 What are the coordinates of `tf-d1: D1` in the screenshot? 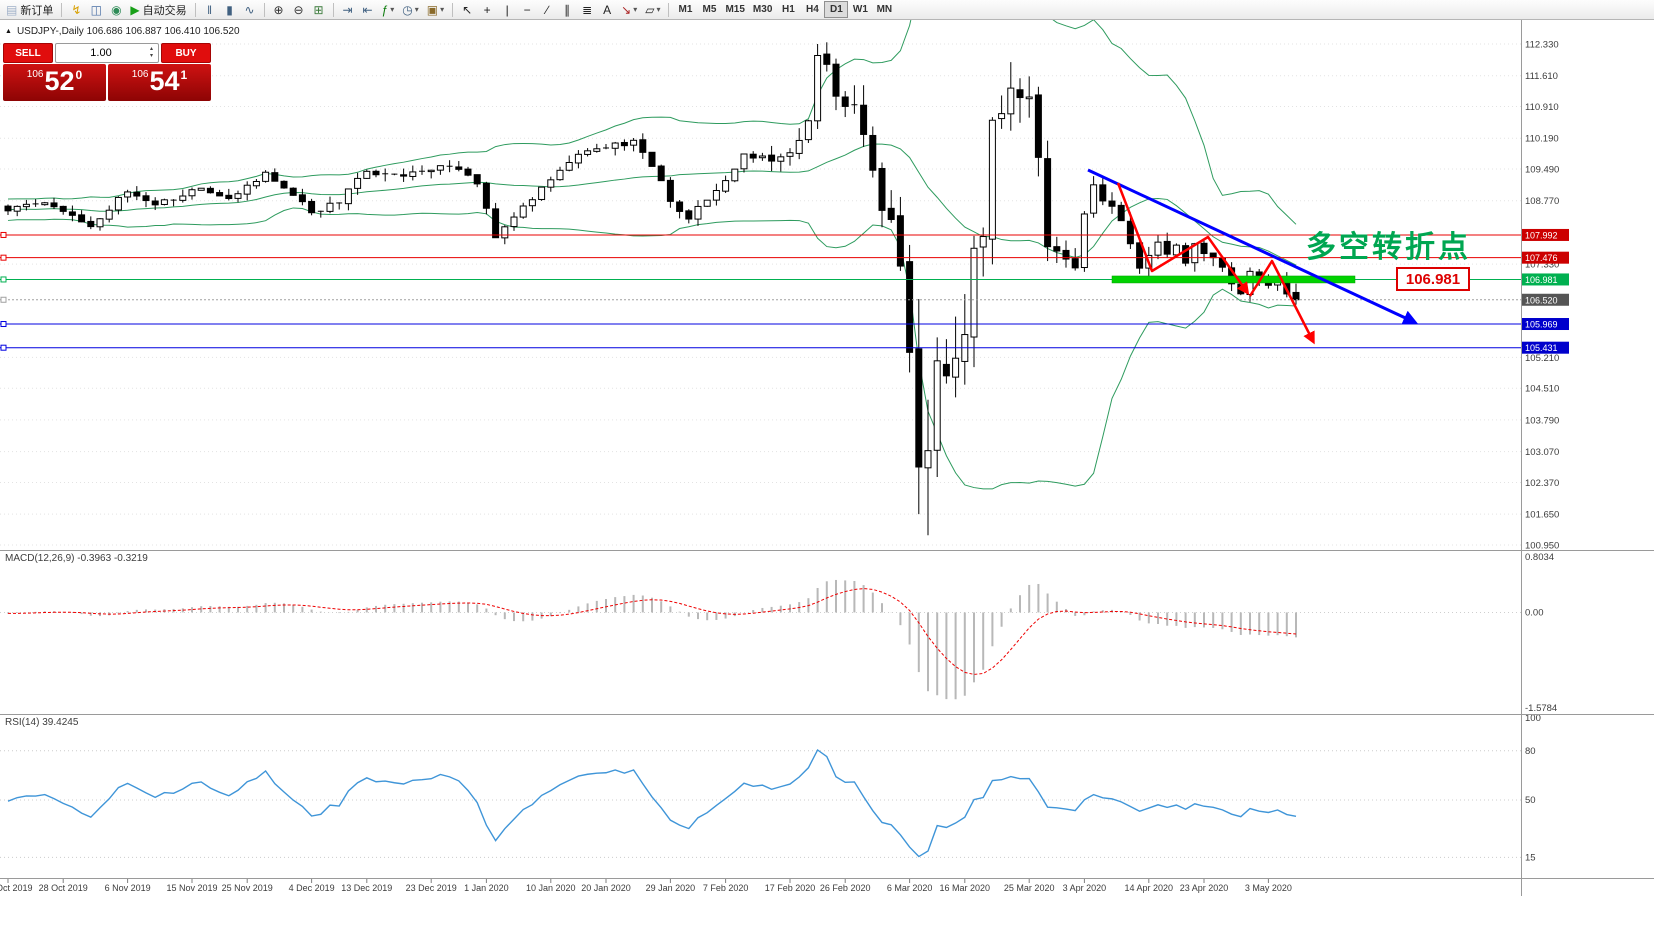 It's located at (836, 9).